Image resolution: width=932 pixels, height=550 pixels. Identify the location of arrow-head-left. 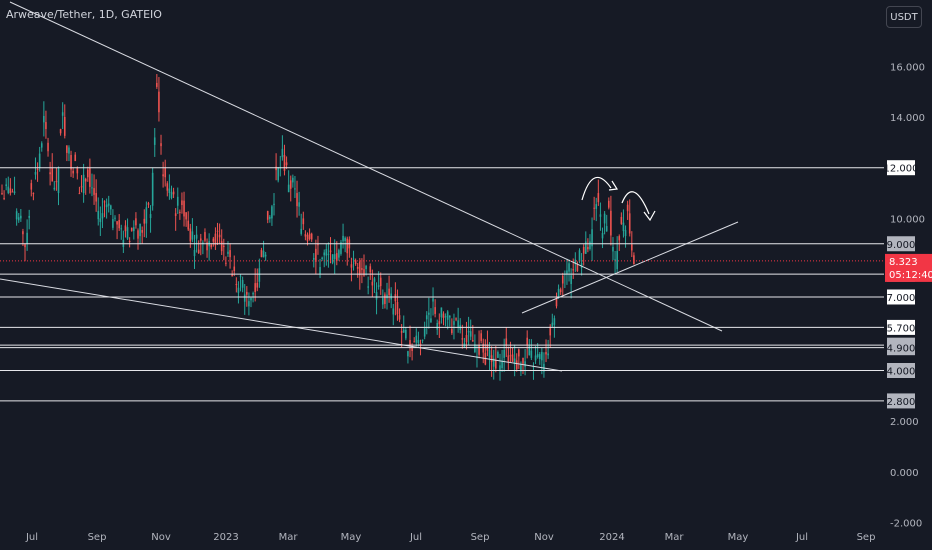
(613, 185).